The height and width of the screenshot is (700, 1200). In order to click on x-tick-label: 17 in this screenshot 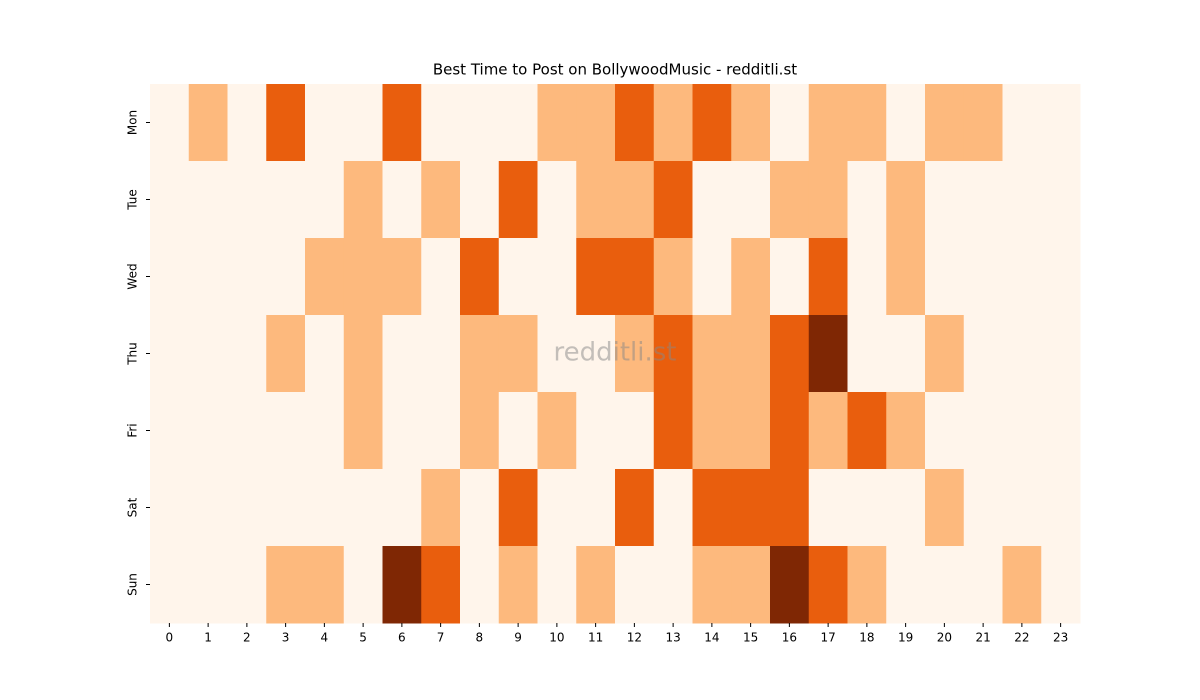, I will do `click(827, 638)`.